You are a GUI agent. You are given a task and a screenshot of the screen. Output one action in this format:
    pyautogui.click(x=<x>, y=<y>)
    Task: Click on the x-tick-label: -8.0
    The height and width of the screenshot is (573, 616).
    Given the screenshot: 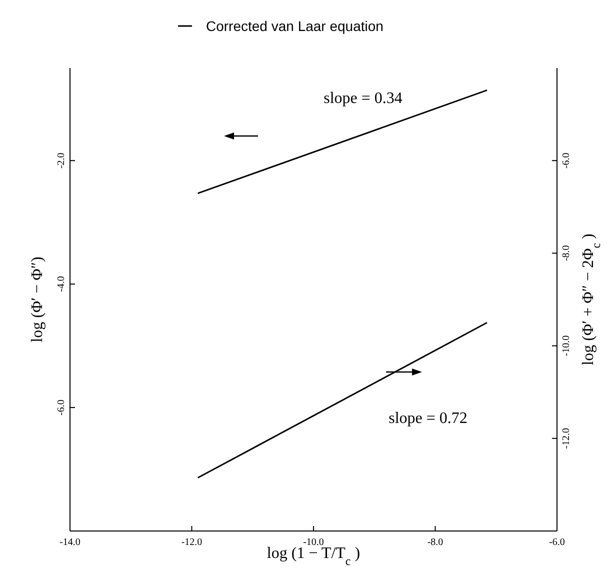 What is the action you would take?
    pyautogui.click(x=435, y=542)
    